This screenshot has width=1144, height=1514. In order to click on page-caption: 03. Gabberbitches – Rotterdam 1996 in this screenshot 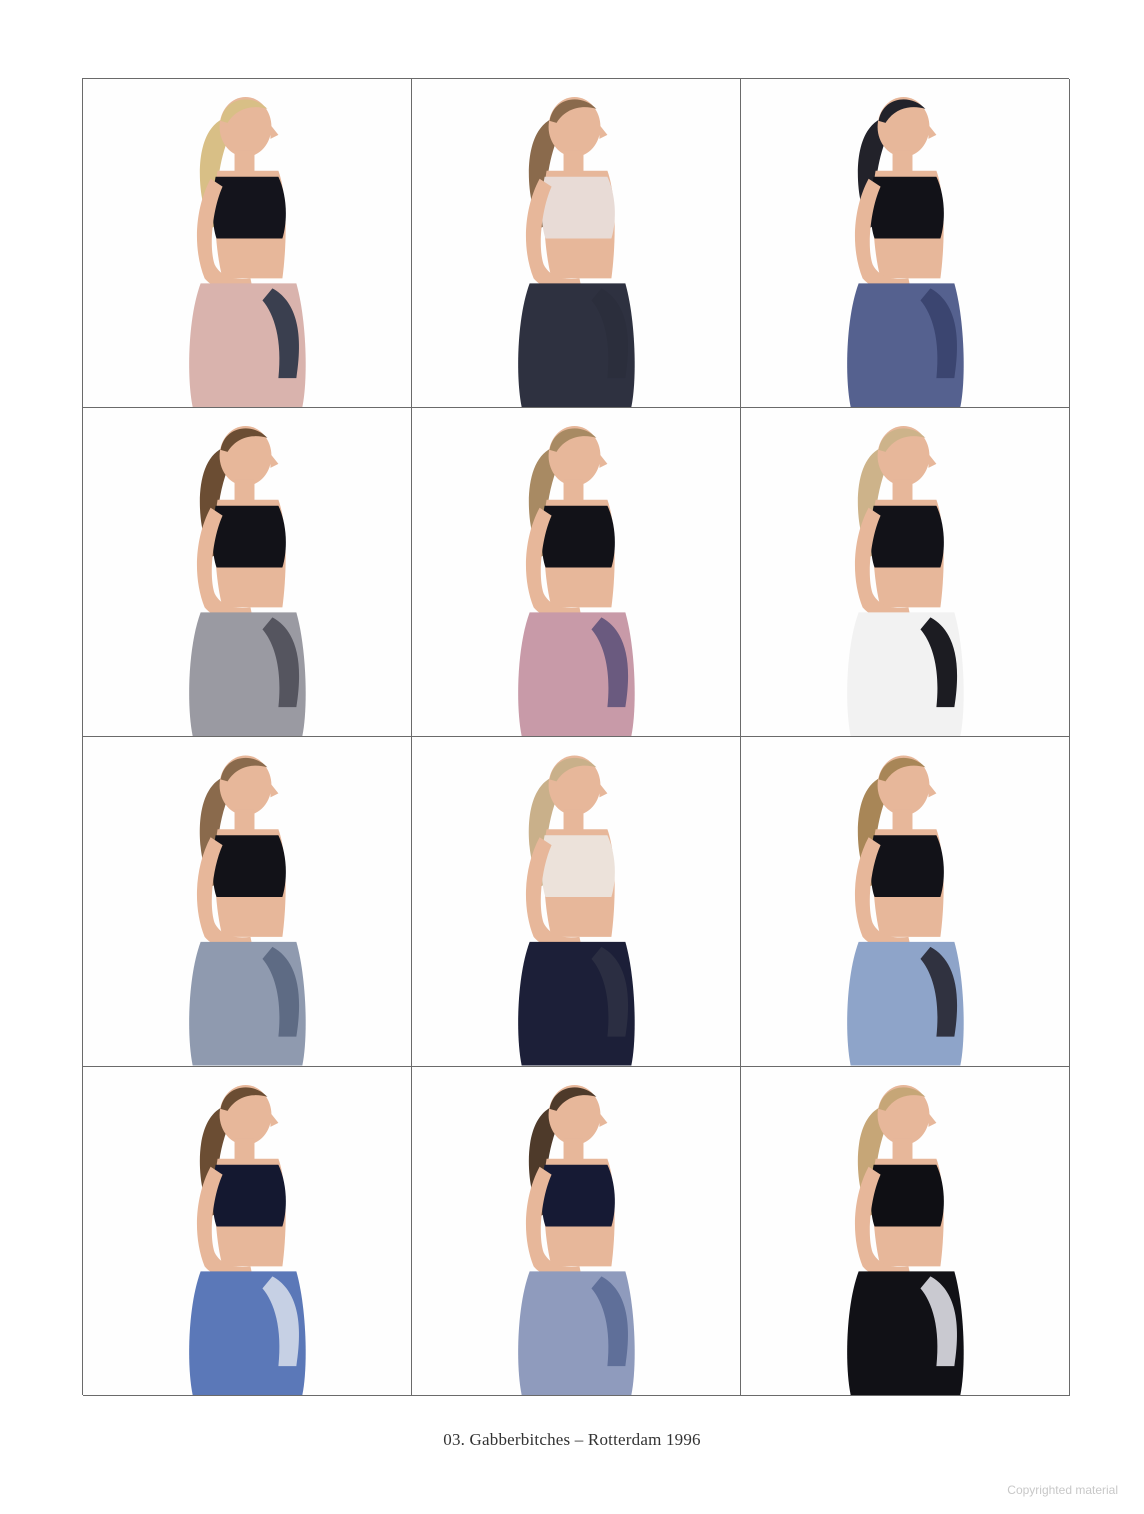, I will do `click(572, 1439)`.